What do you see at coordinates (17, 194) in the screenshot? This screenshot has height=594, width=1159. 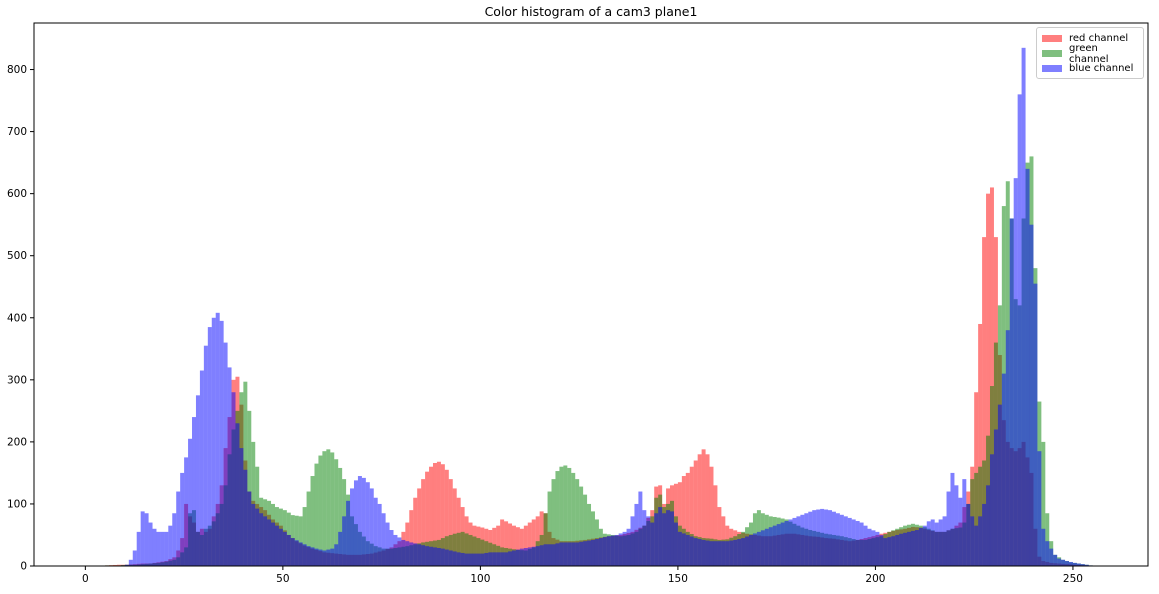 I see `y-tick-label: 600` at bounding box center [17, 194].